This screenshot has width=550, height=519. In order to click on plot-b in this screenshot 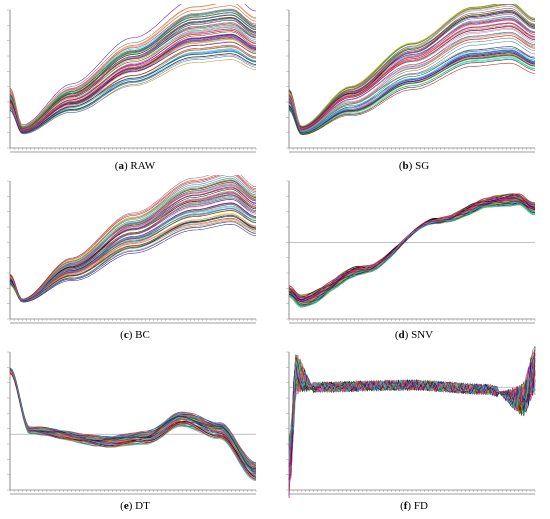, I will do `click(411, 78)`.